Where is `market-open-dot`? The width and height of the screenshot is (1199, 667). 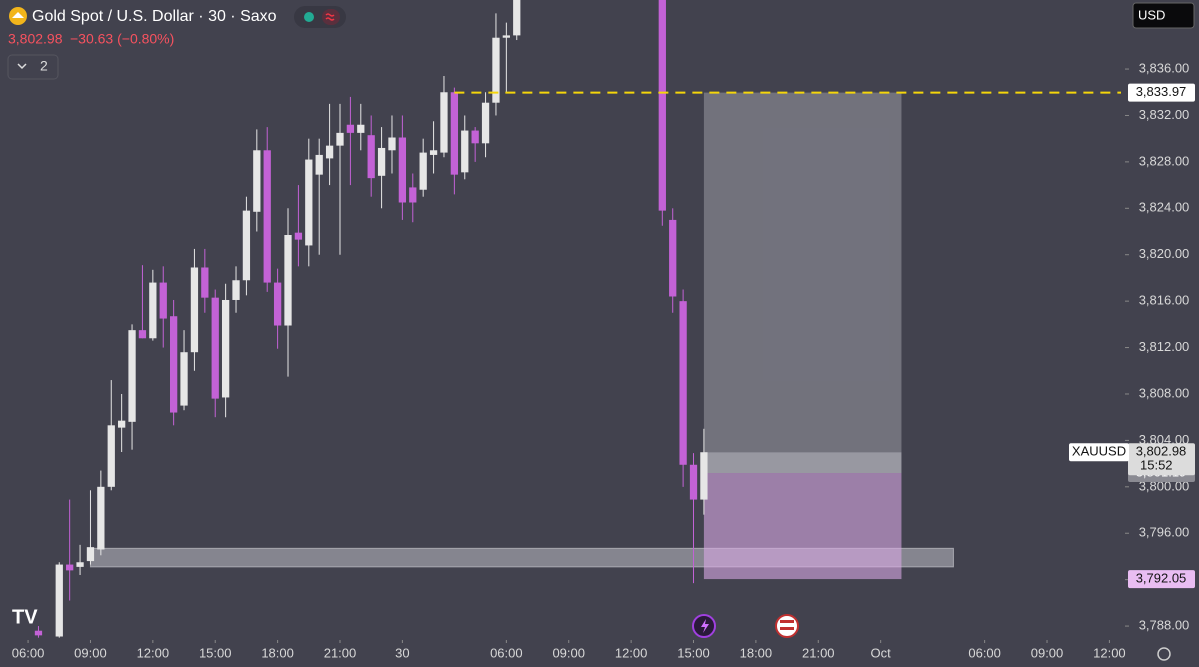
market-open-dot is located at coordinates (309, 17).